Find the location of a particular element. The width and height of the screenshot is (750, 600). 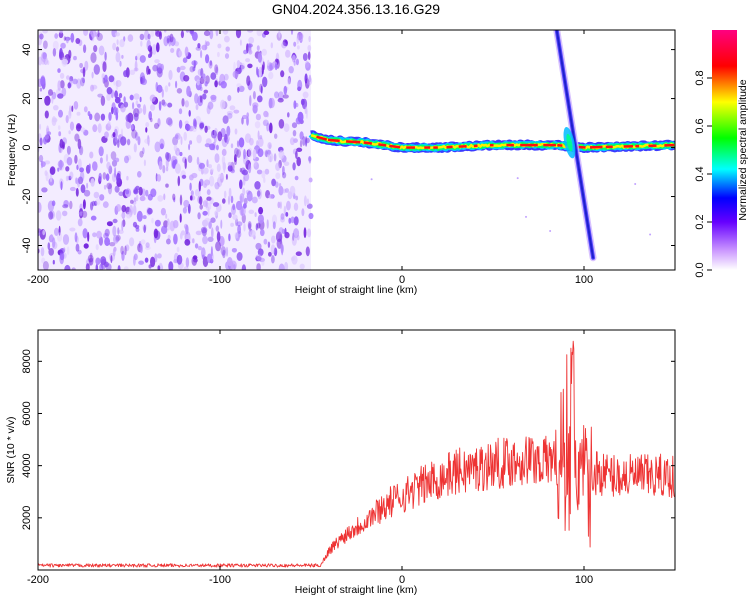

snr-y-tick-label: 6000 is located at coordinates (27, 413).